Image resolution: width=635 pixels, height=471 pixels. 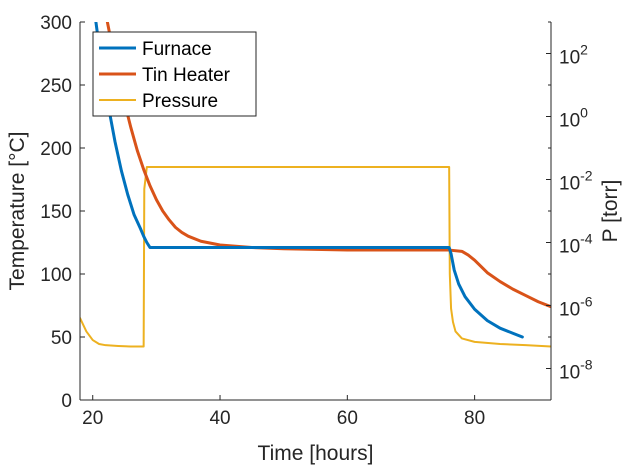 I want to click on y-left-tick-label: 100, so click(x=56, y=275).